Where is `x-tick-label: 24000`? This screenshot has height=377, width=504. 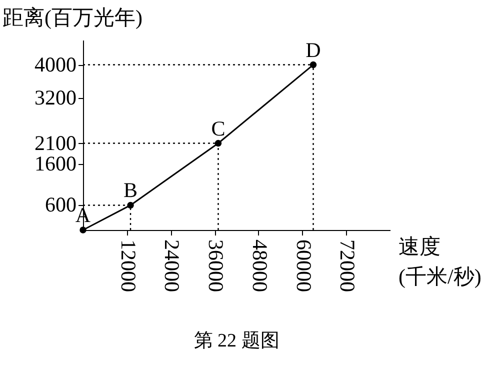
x-tick-label: 24000 is located at coordinates (172, 266).